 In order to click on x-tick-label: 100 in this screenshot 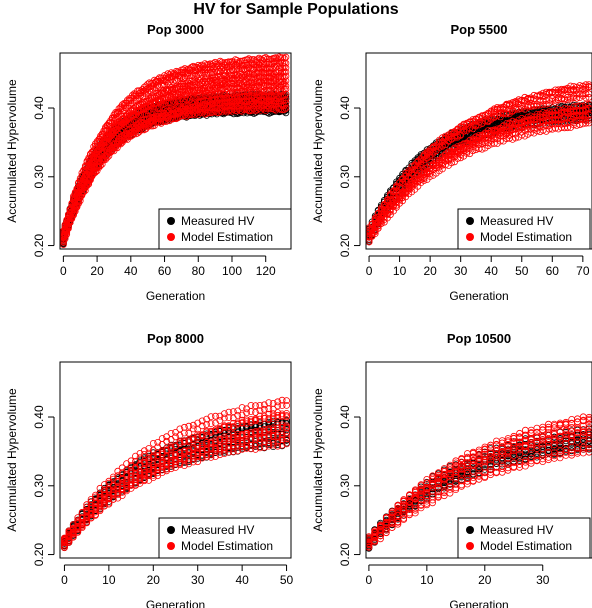, I will do `click(232, 271)`.